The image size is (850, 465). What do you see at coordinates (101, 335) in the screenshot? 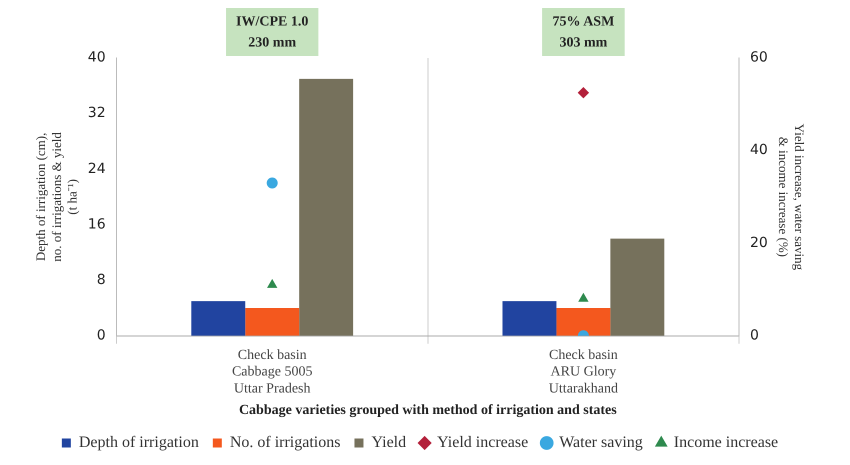
I see `y-tick-label: 0` at bounding box center [101, 335].